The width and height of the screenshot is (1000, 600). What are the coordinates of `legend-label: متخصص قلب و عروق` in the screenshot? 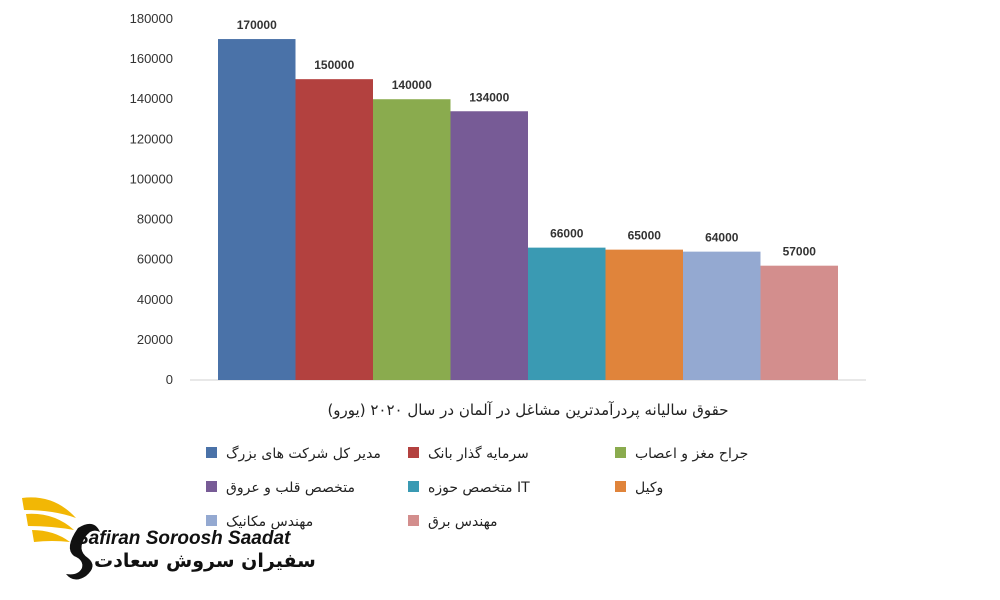 It's located at (290, 488).